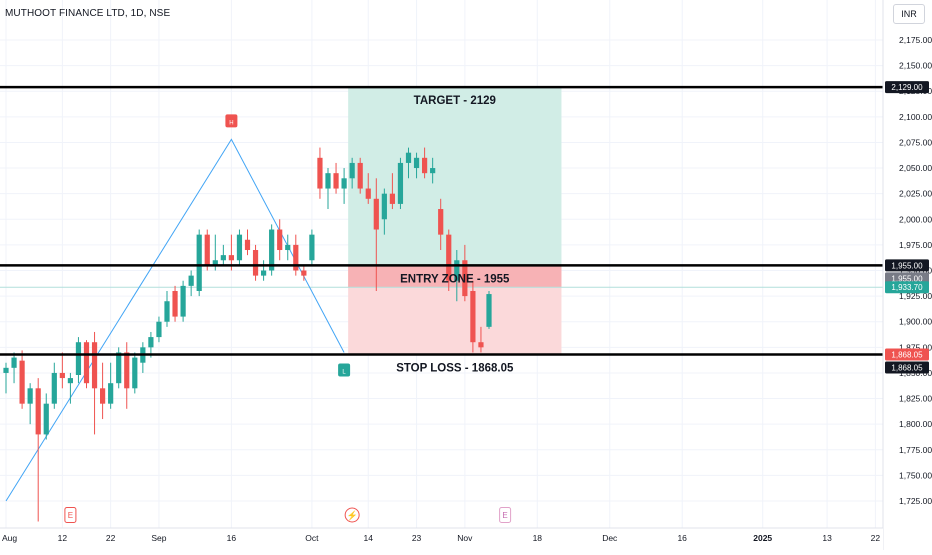  What do you see at coordinates (915, 347) in the screenshot?
I see `y-tick-label: 1,875.00` at bounding box center [915, 347].